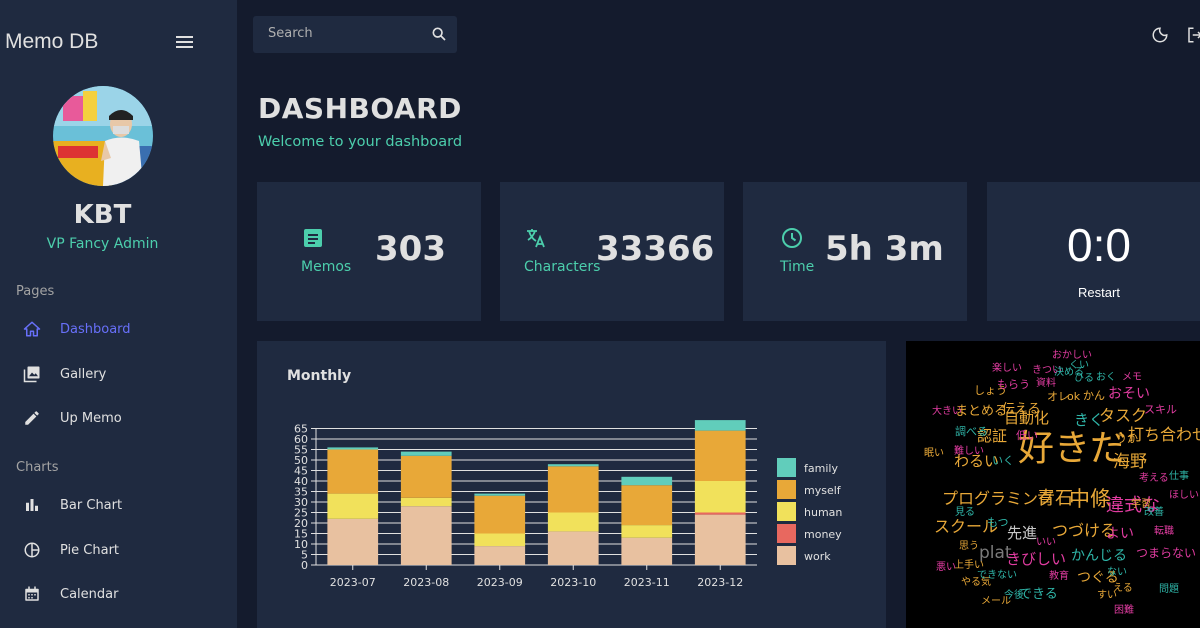 This screenshot has width=1200, height=628. What do you see at coordinates (89, 594) in the screenshot?
I see `sidebar-item-label: Calendar` at bounding box center [89, 594].